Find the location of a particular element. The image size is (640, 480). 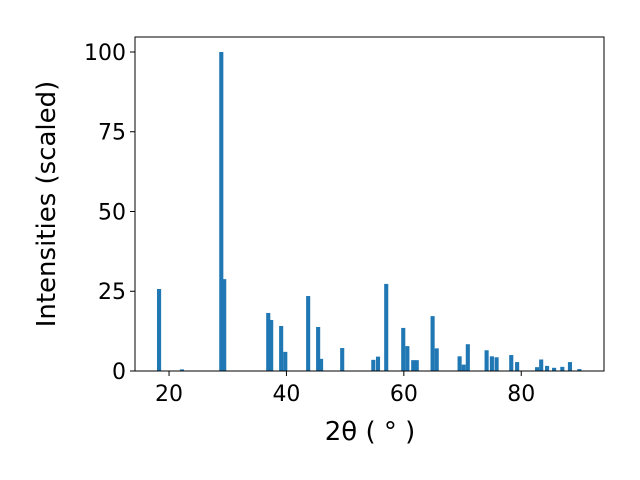

x-axis-label: 2θ ( ° ) is located at coordinates (370, 432).